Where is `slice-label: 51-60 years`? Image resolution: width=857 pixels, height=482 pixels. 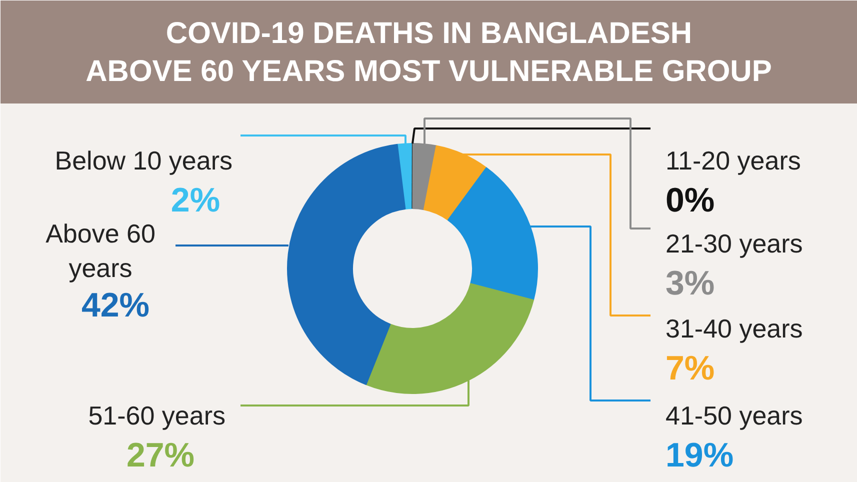
slice-label: 51-60 years is located at coordinates (157, 415).